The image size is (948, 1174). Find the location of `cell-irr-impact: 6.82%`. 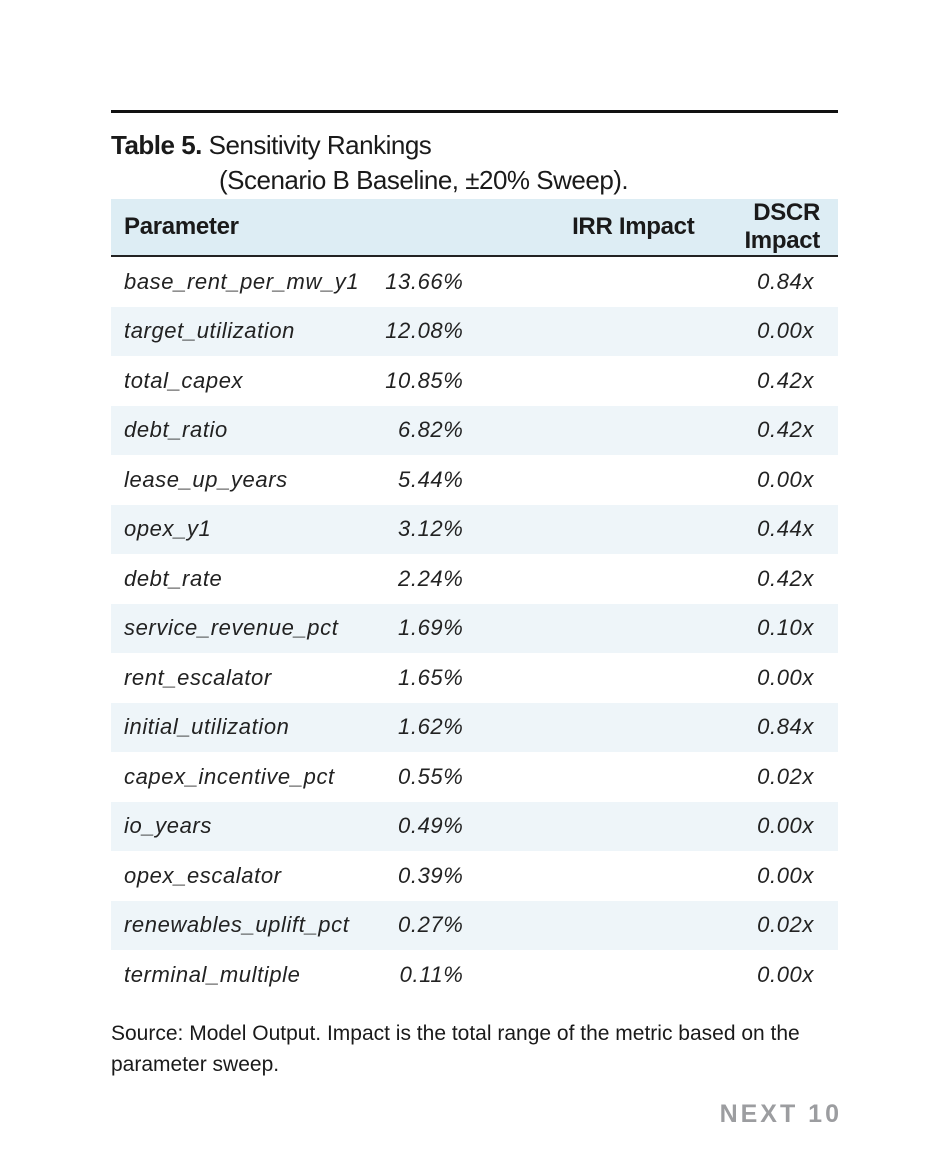

cell-irr-impact: 6.82% is located at coordinates (431, 430).